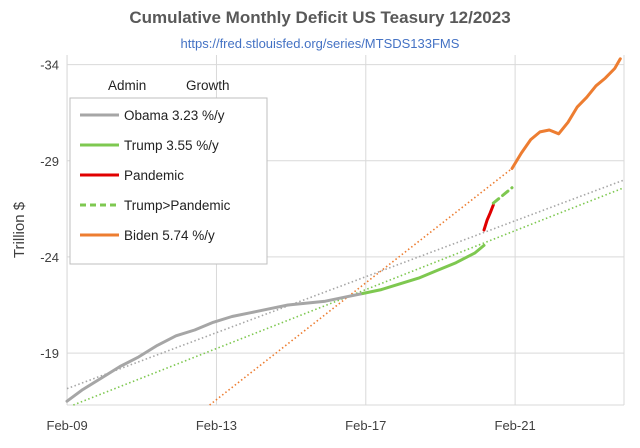  I want to click on legend-header-growth: Growth, so click(208, 85).